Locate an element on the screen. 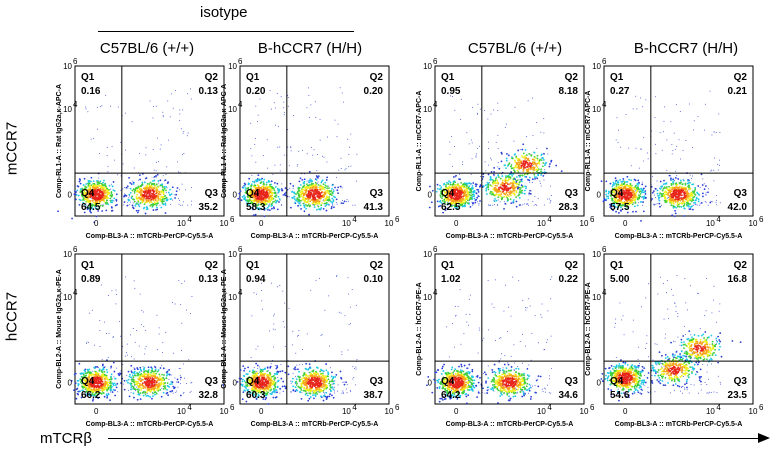 This screenshot has width=784, height=453. quadrant-label-q4: Q4 is located at coordinates (617, 193).